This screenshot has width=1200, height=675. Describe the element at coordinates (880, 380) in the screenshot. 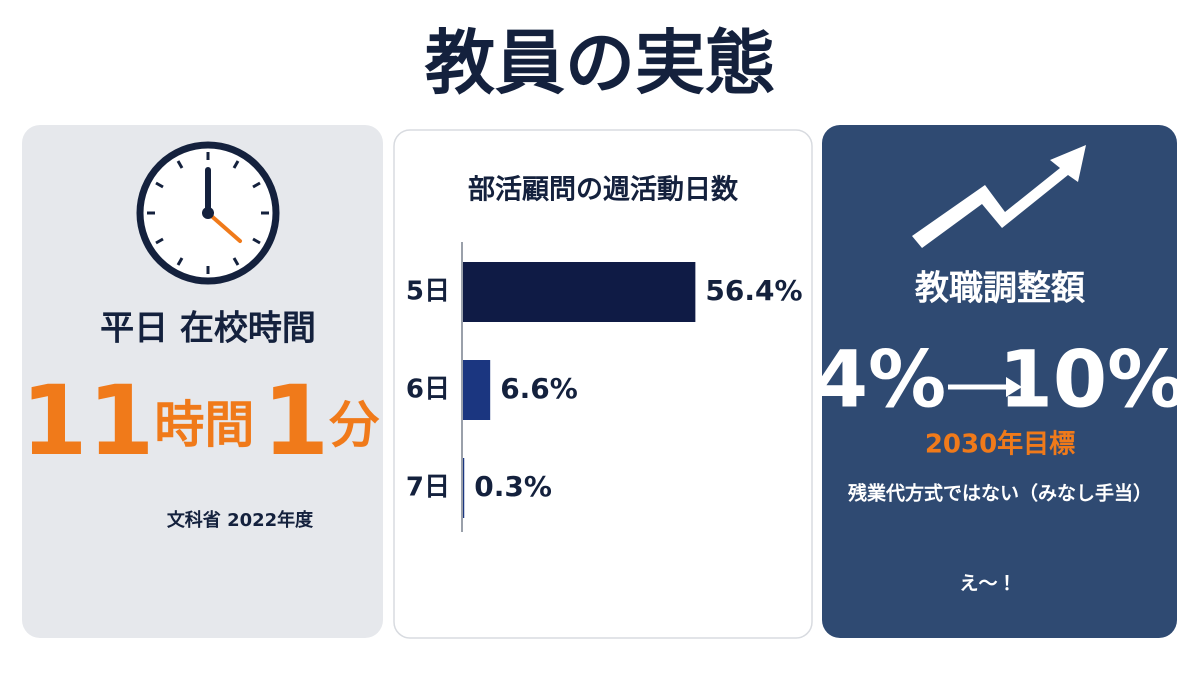

I see `from-value: 4%` at that location.